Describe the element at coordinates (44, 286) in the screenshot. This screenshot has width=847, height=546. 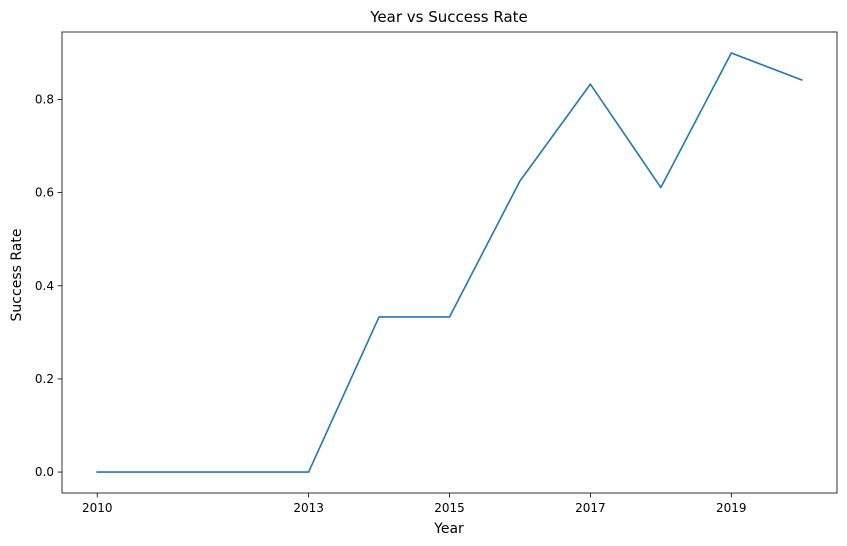
I see `y-tick-label: 0.4` at that location.